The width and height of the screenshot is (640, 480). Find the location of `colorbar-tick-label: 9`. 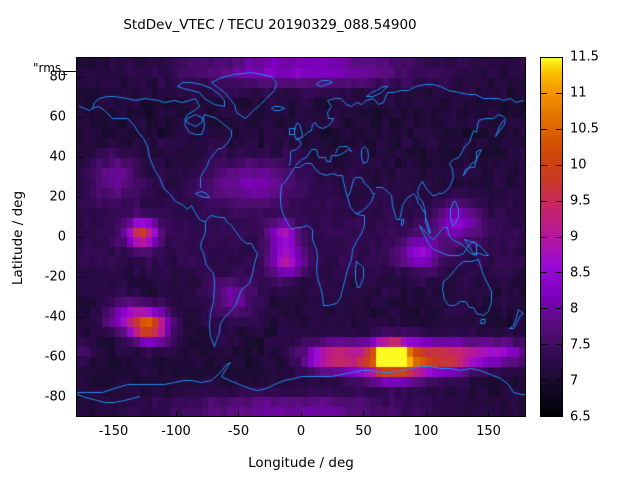

colorbar-tick-label: 9 is located at coordinates (574, 237).